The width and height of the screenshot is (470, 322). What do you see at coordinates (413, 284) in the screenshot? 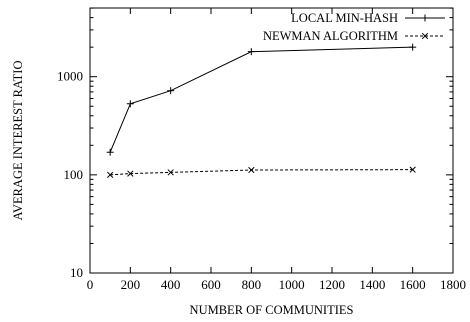
I see `x-tick-label: 1600` at bounding box center [413, 284].